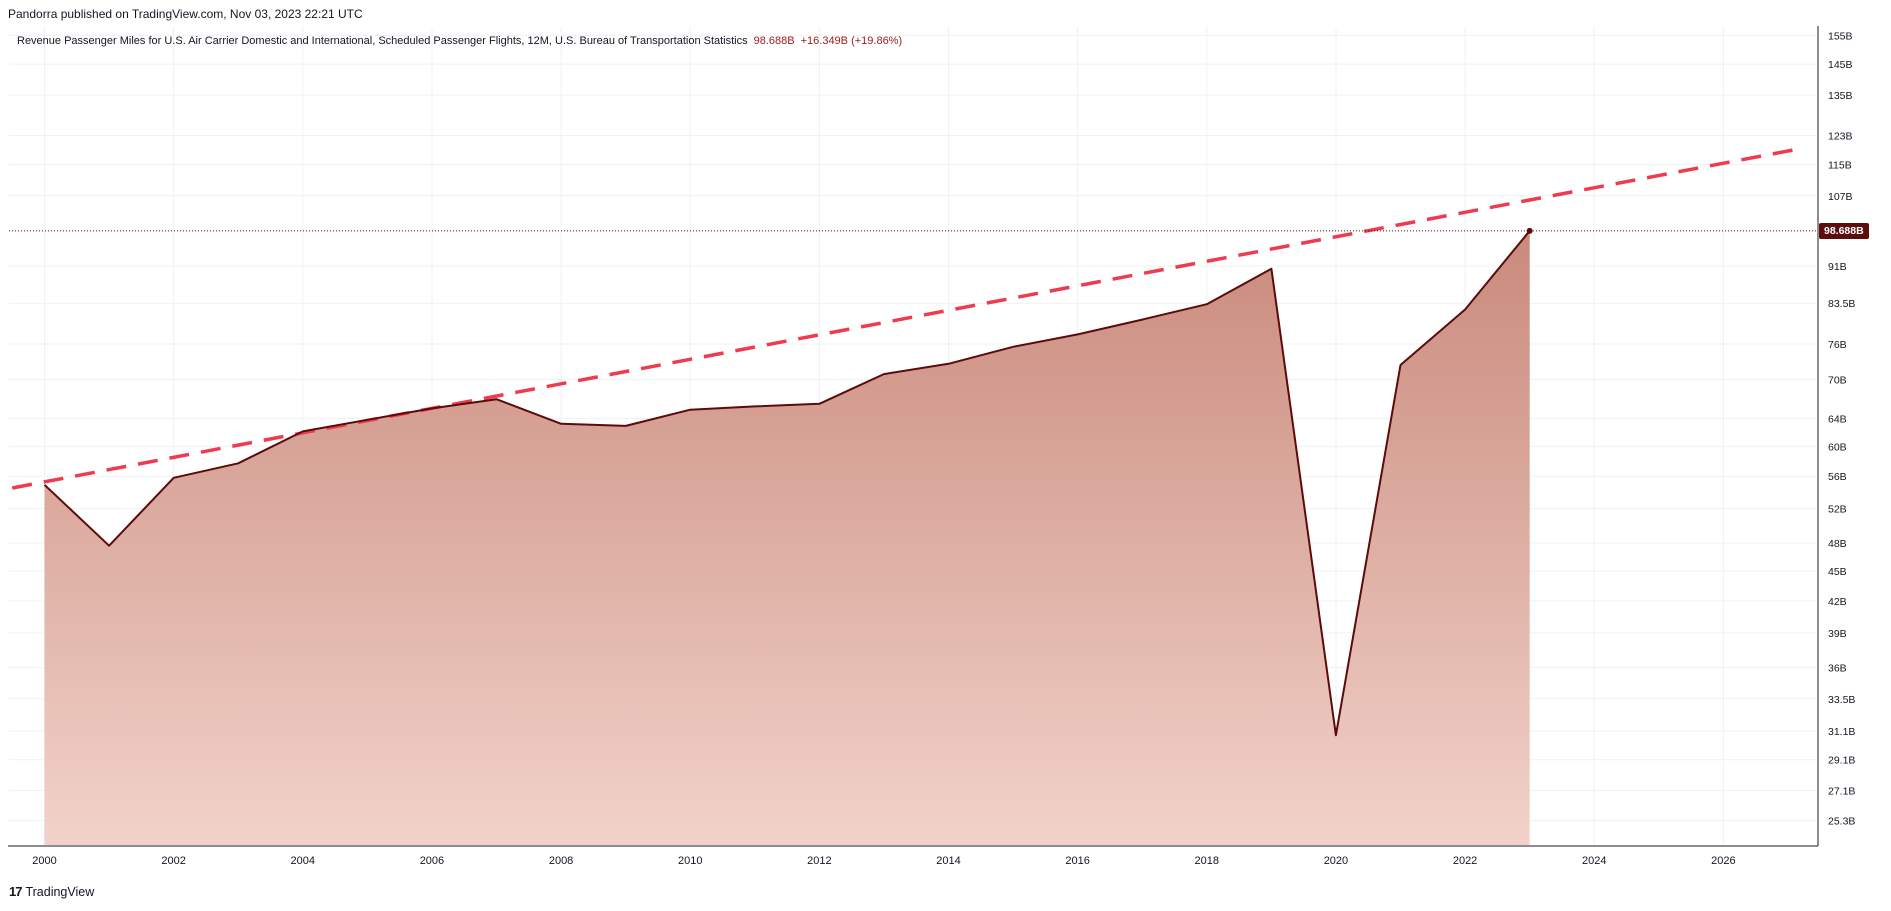  Describe the element at coordinates (303, 861) in the screenshot. I see `x-tick-label: 2004` at that location.